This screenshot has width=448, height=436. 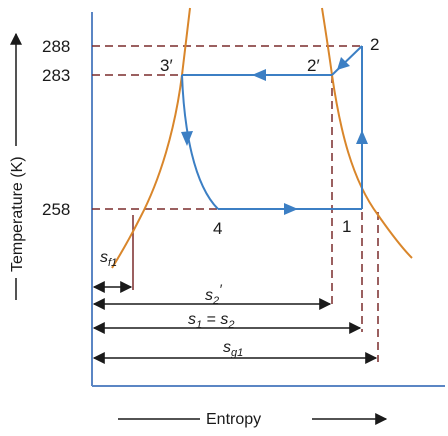 What do you see at coordinates (214, 294) in the screenshot?
I see `dim-label-s2p: s2′` at bounding box center [214, 294].